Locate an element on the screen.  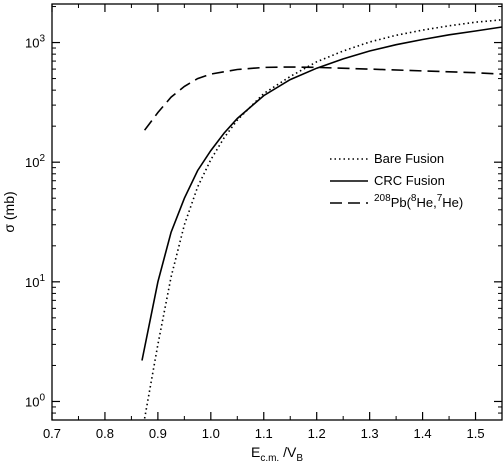
y-tick-exponent: 3 is located at coordinates (42, 39).